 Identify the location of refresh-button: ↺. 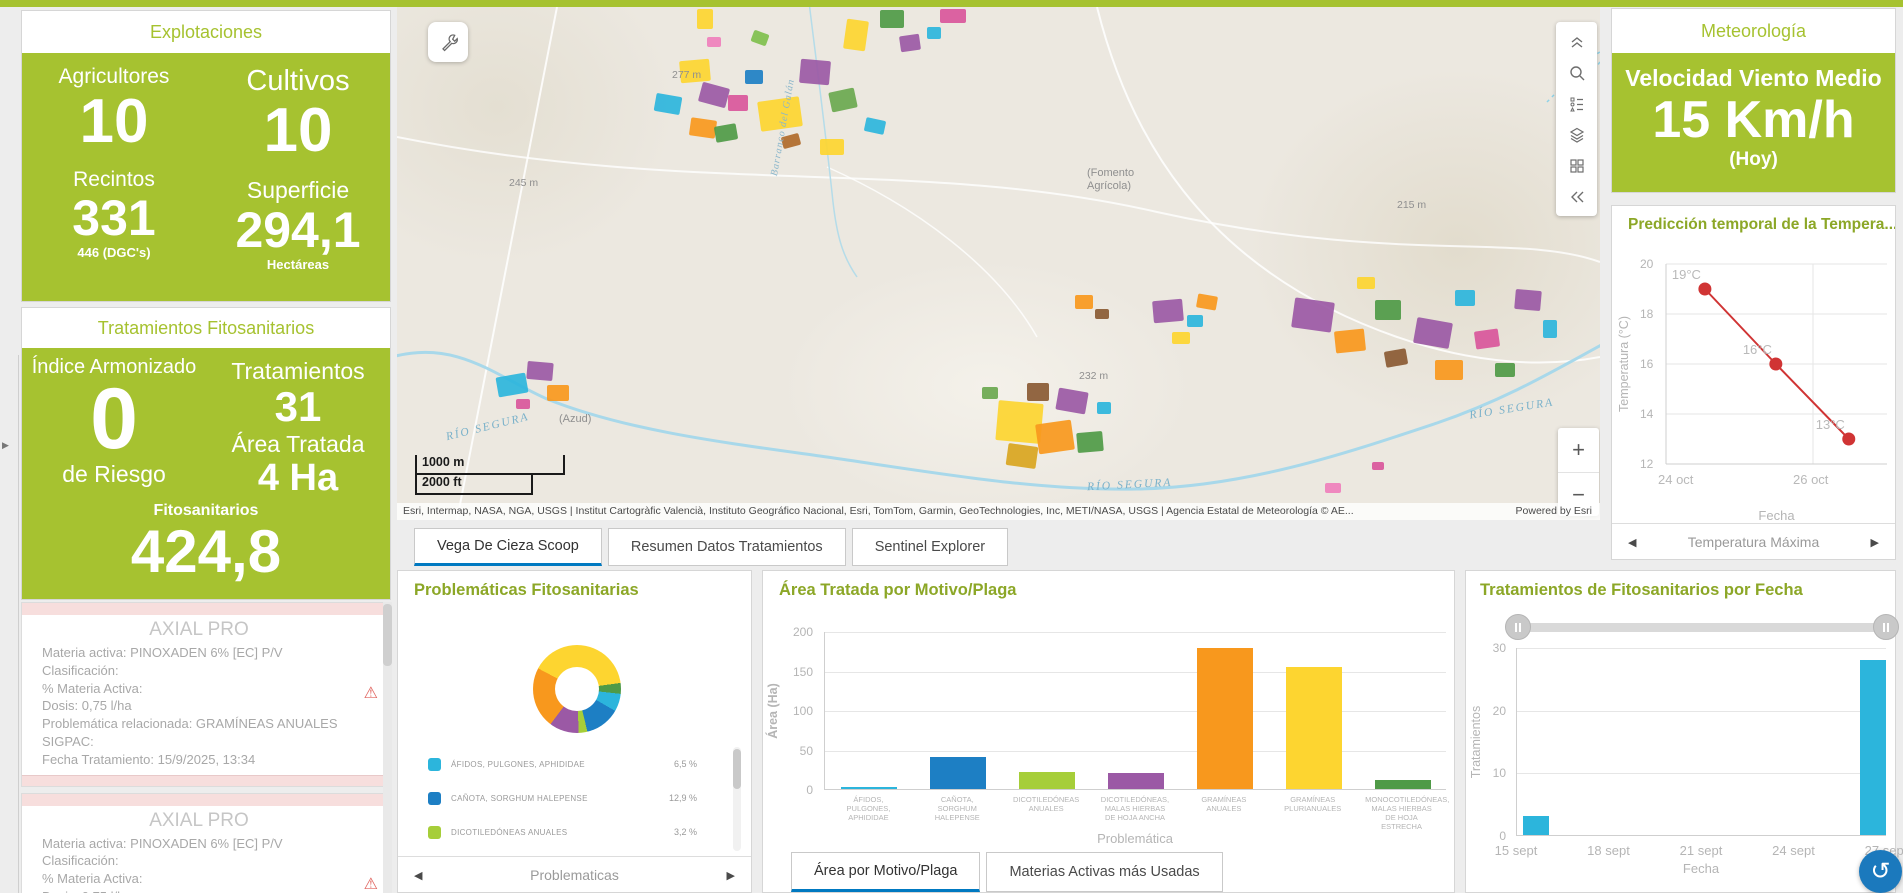
(1880, 871).